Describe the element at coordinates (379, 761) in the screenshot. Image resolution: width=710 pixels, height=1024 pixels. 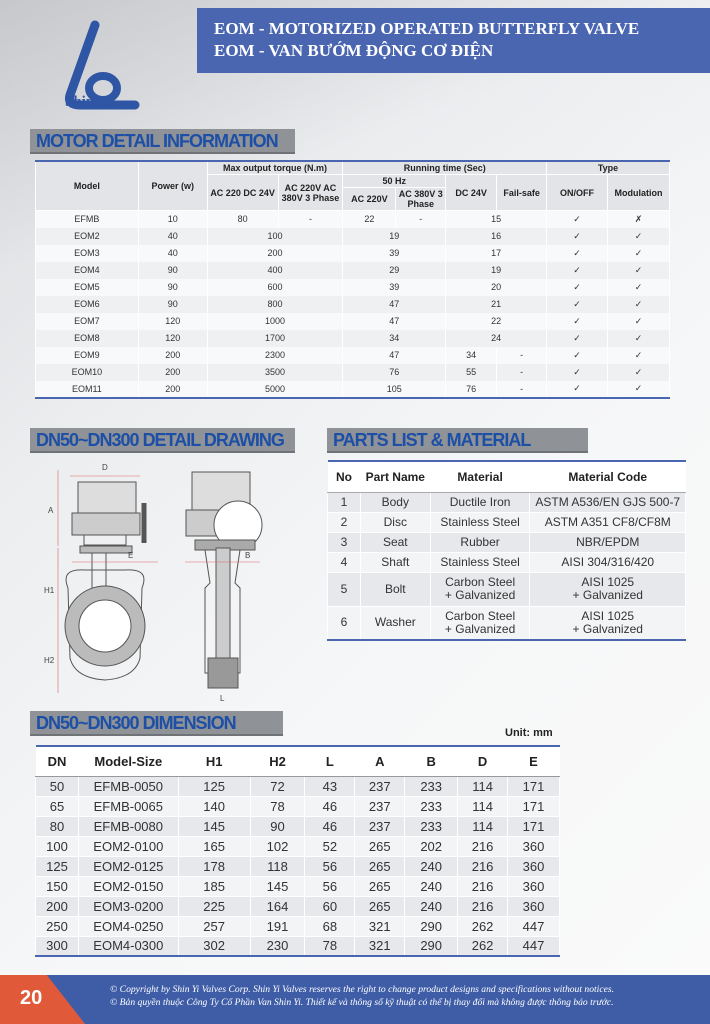
I see `column-header: A` at that location.